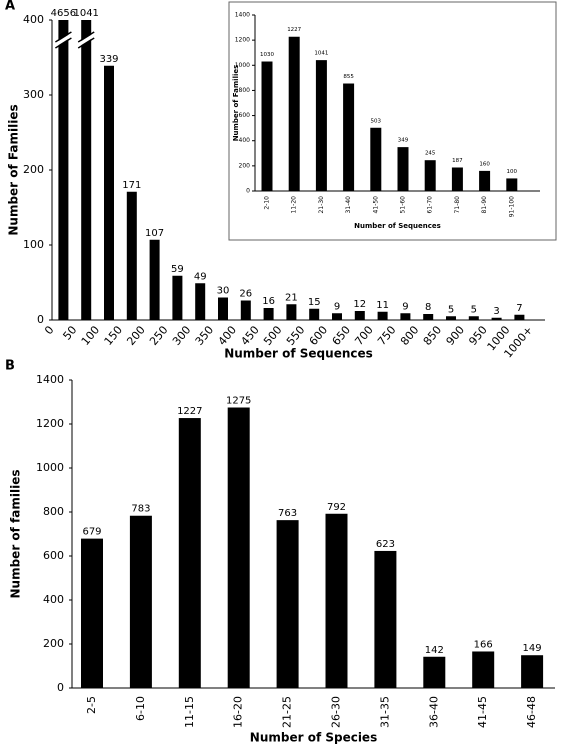 The height and width of the screenshot is (745, 561). Describe the element at coordinates (318, 336) in the screenshot. I see `x-tick-label: 600` at that location.